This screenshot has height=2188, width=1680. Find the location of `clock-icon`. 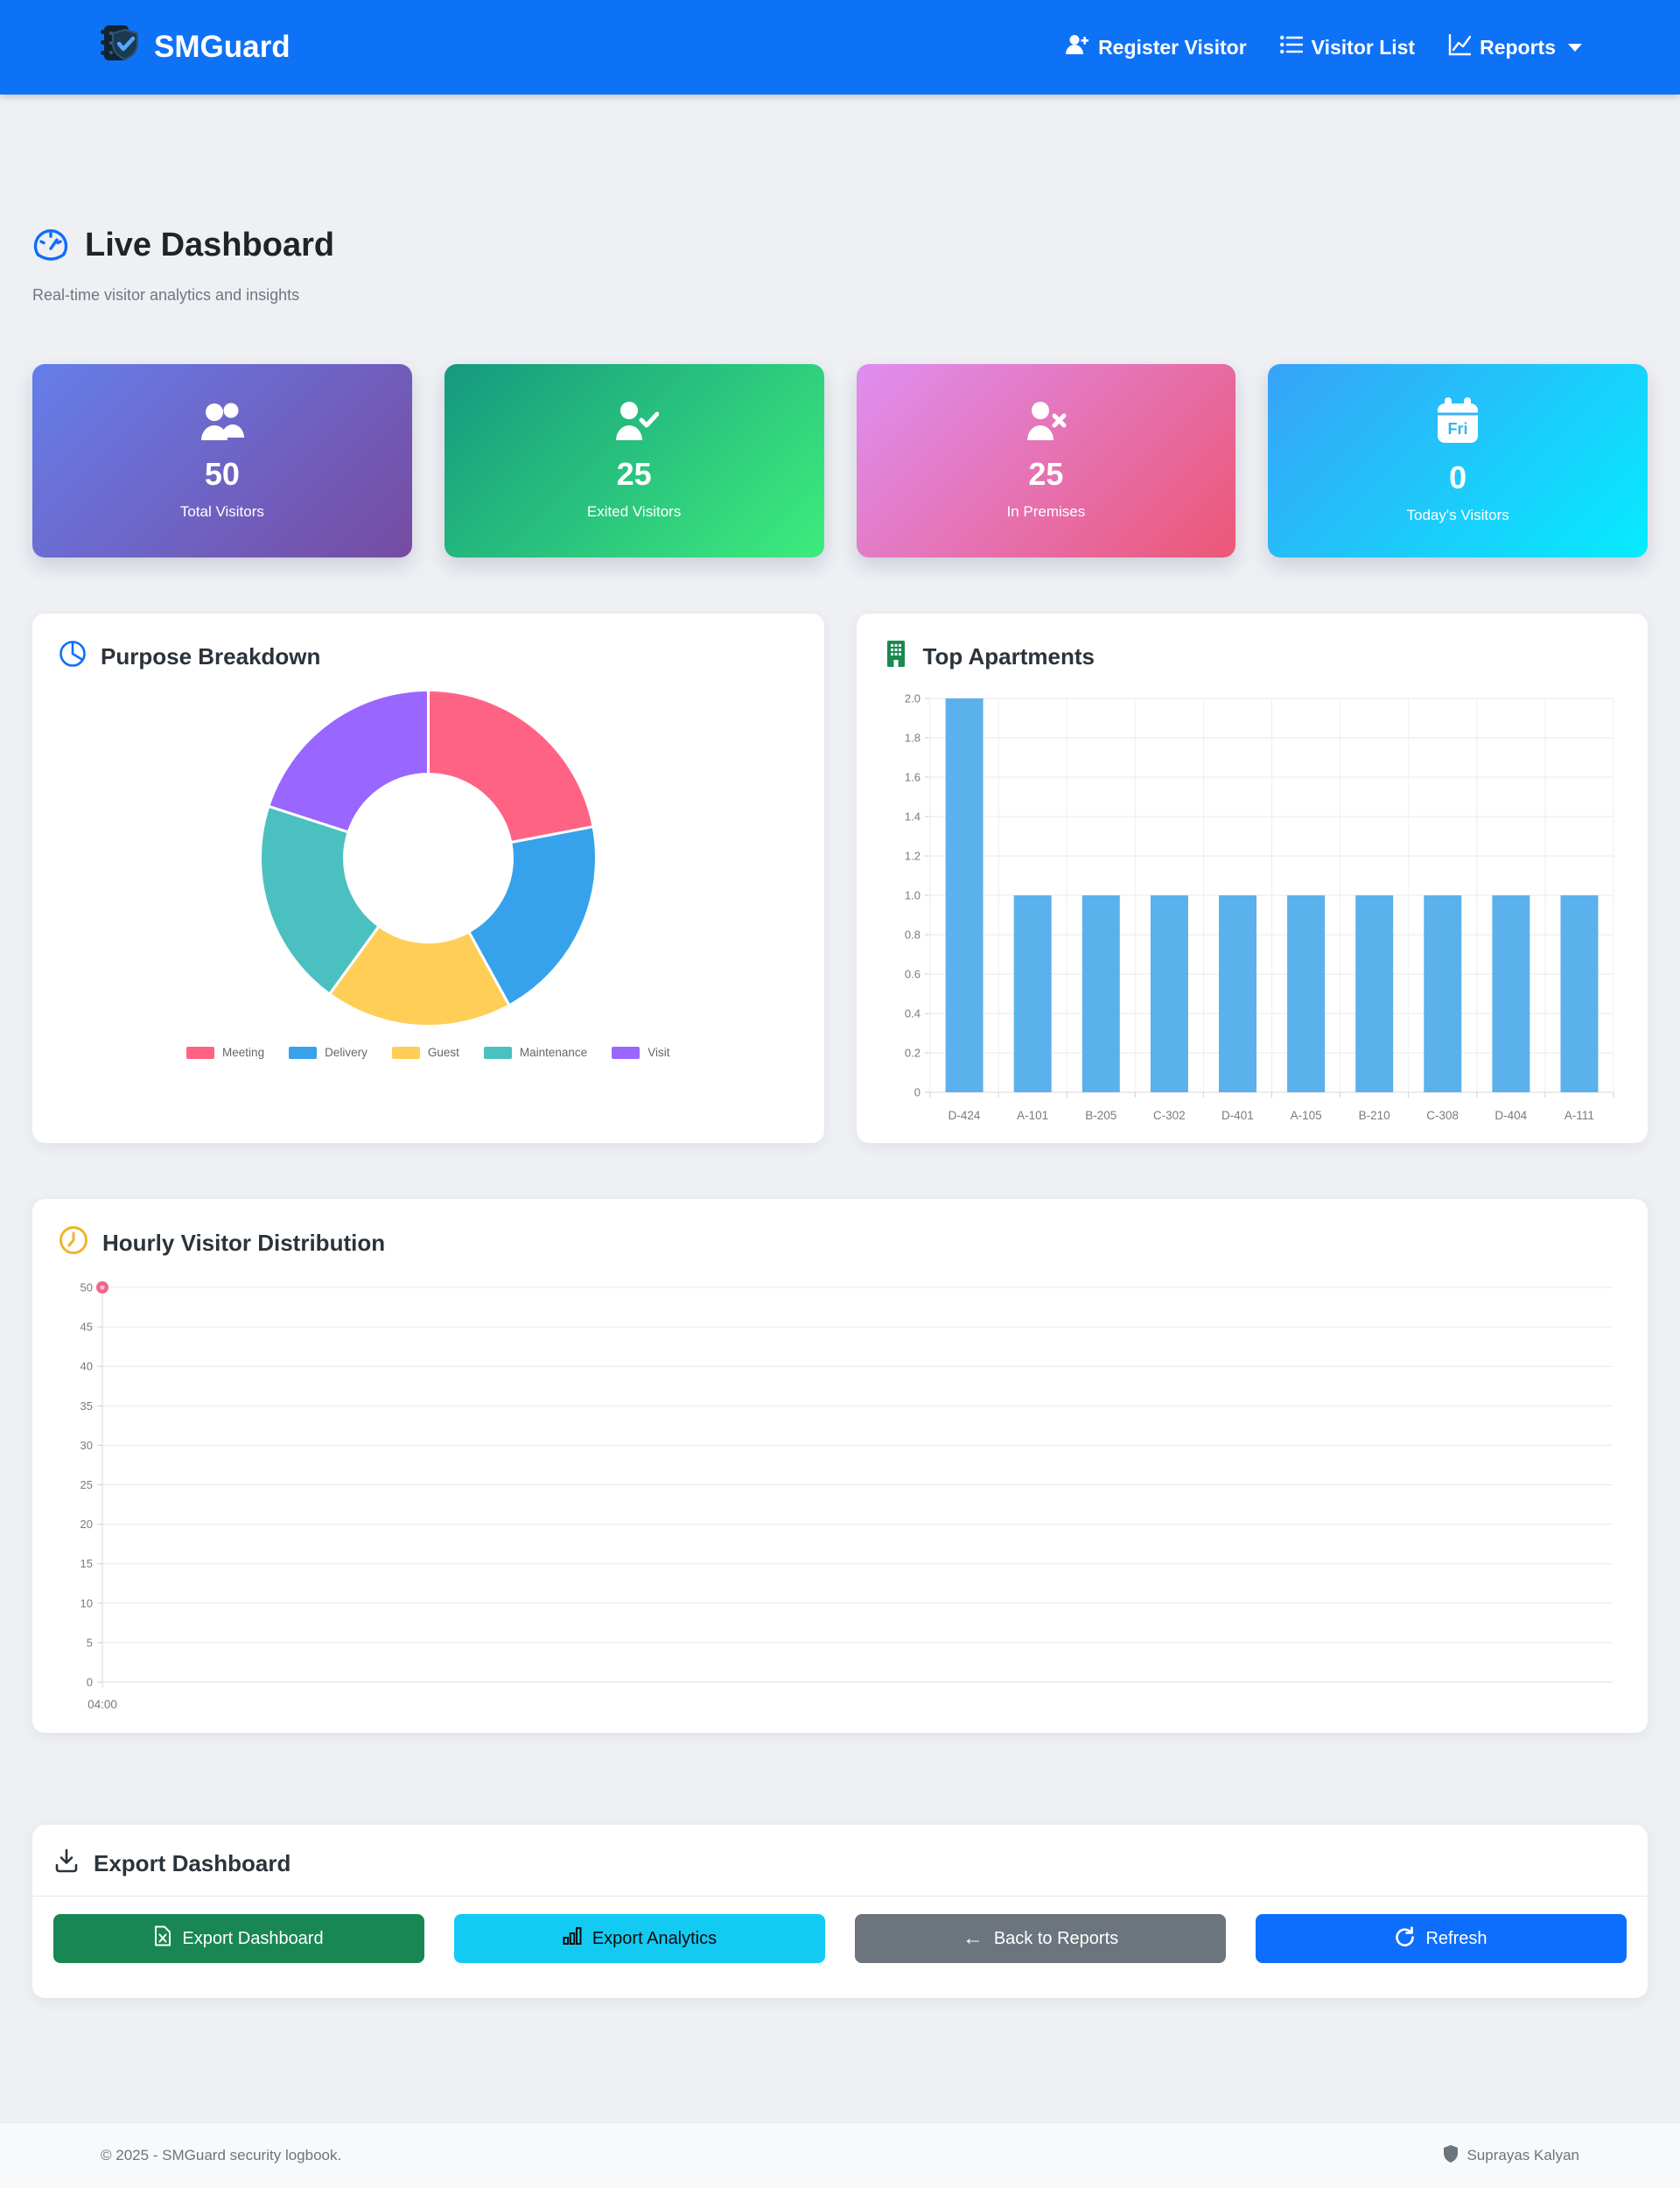

clock-icon is located at coordinates (73, 1243).